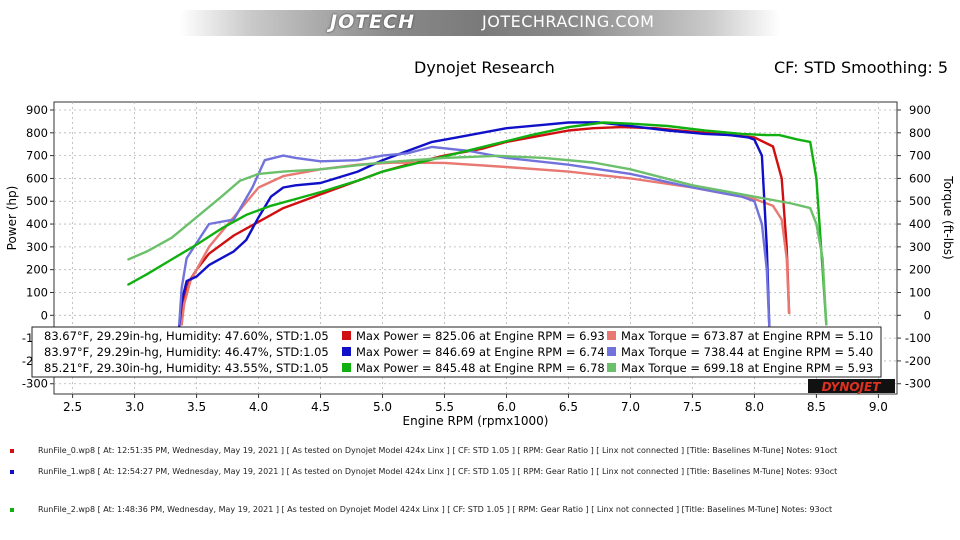  Describe the element at coordinates (35, 384) in the screenshot. I see `y-tick-label-left: -300` at that location.